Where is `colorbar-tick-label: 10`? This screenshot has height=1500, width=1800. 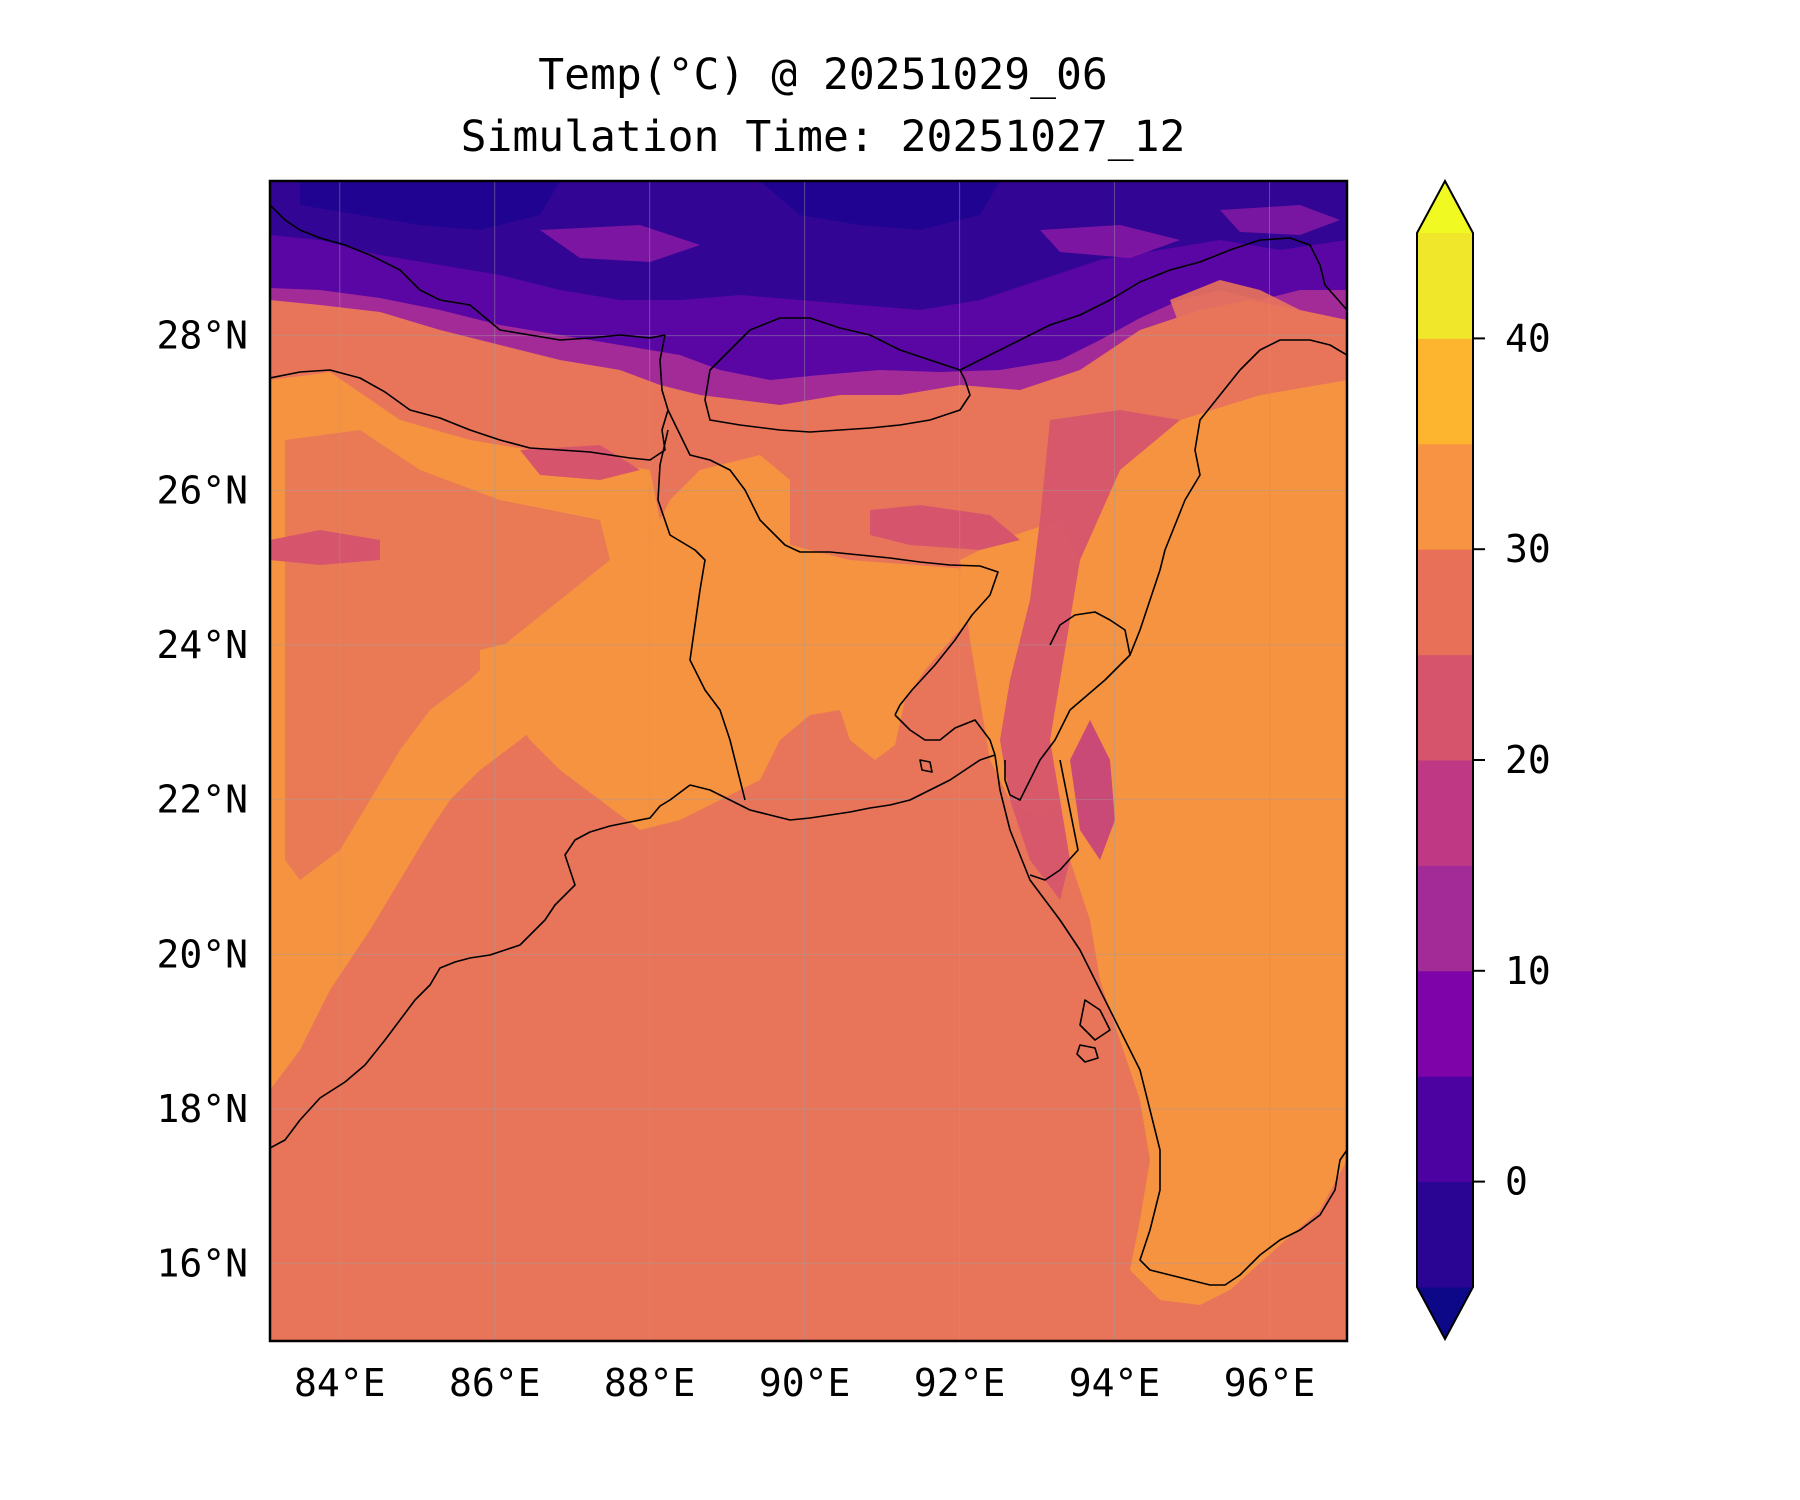
colorbar-tick-label: 10 is located at coordinates (1528, 971).